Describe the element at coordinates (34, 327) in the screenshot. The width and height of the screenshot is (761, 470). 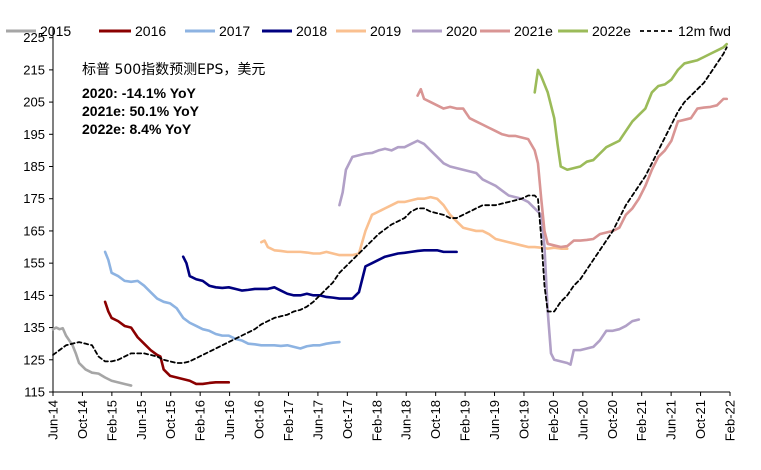
I see `y-tick-label: 135` at that location.